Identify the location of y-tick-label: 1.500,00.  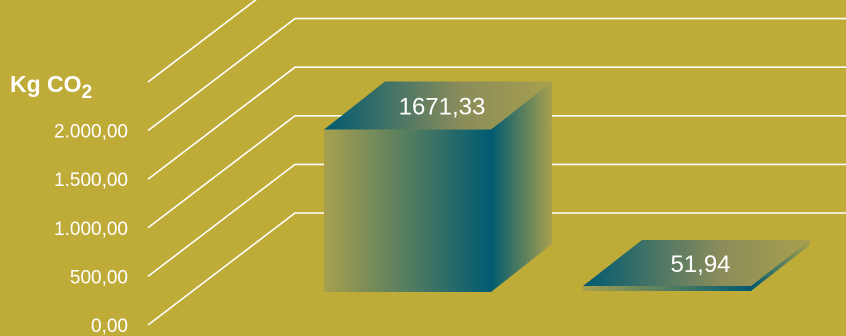
(91, 180).